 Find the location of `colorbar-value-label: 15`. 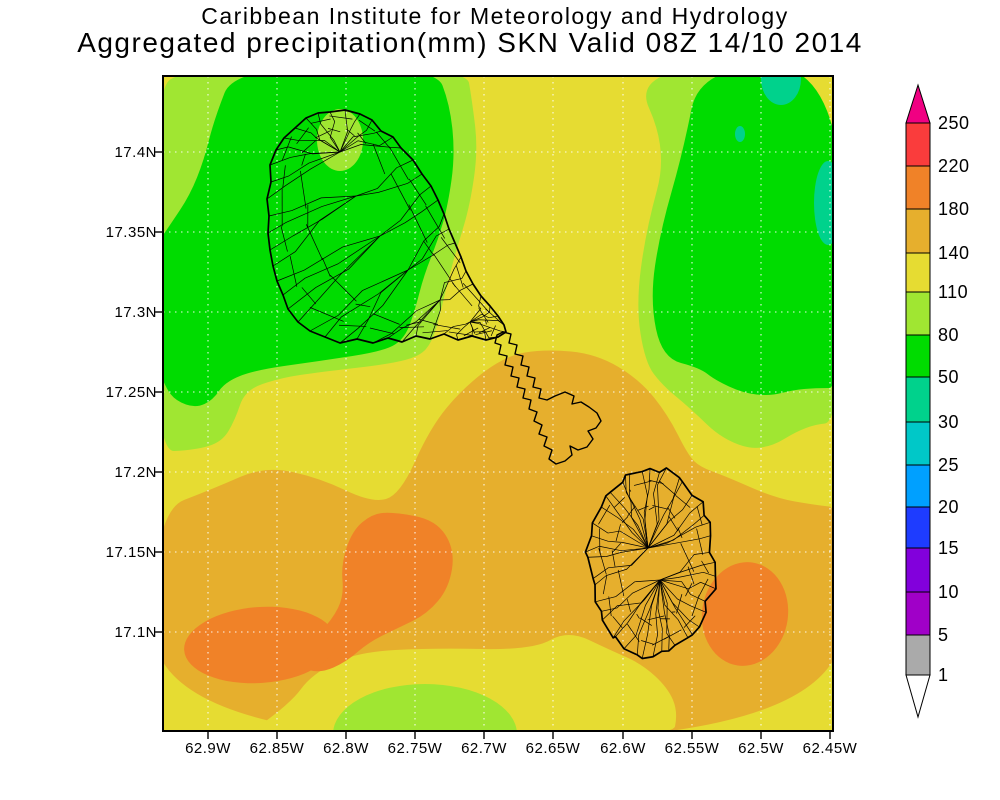

colorbar-value-label: 15 is located at coordinates (948, 548).